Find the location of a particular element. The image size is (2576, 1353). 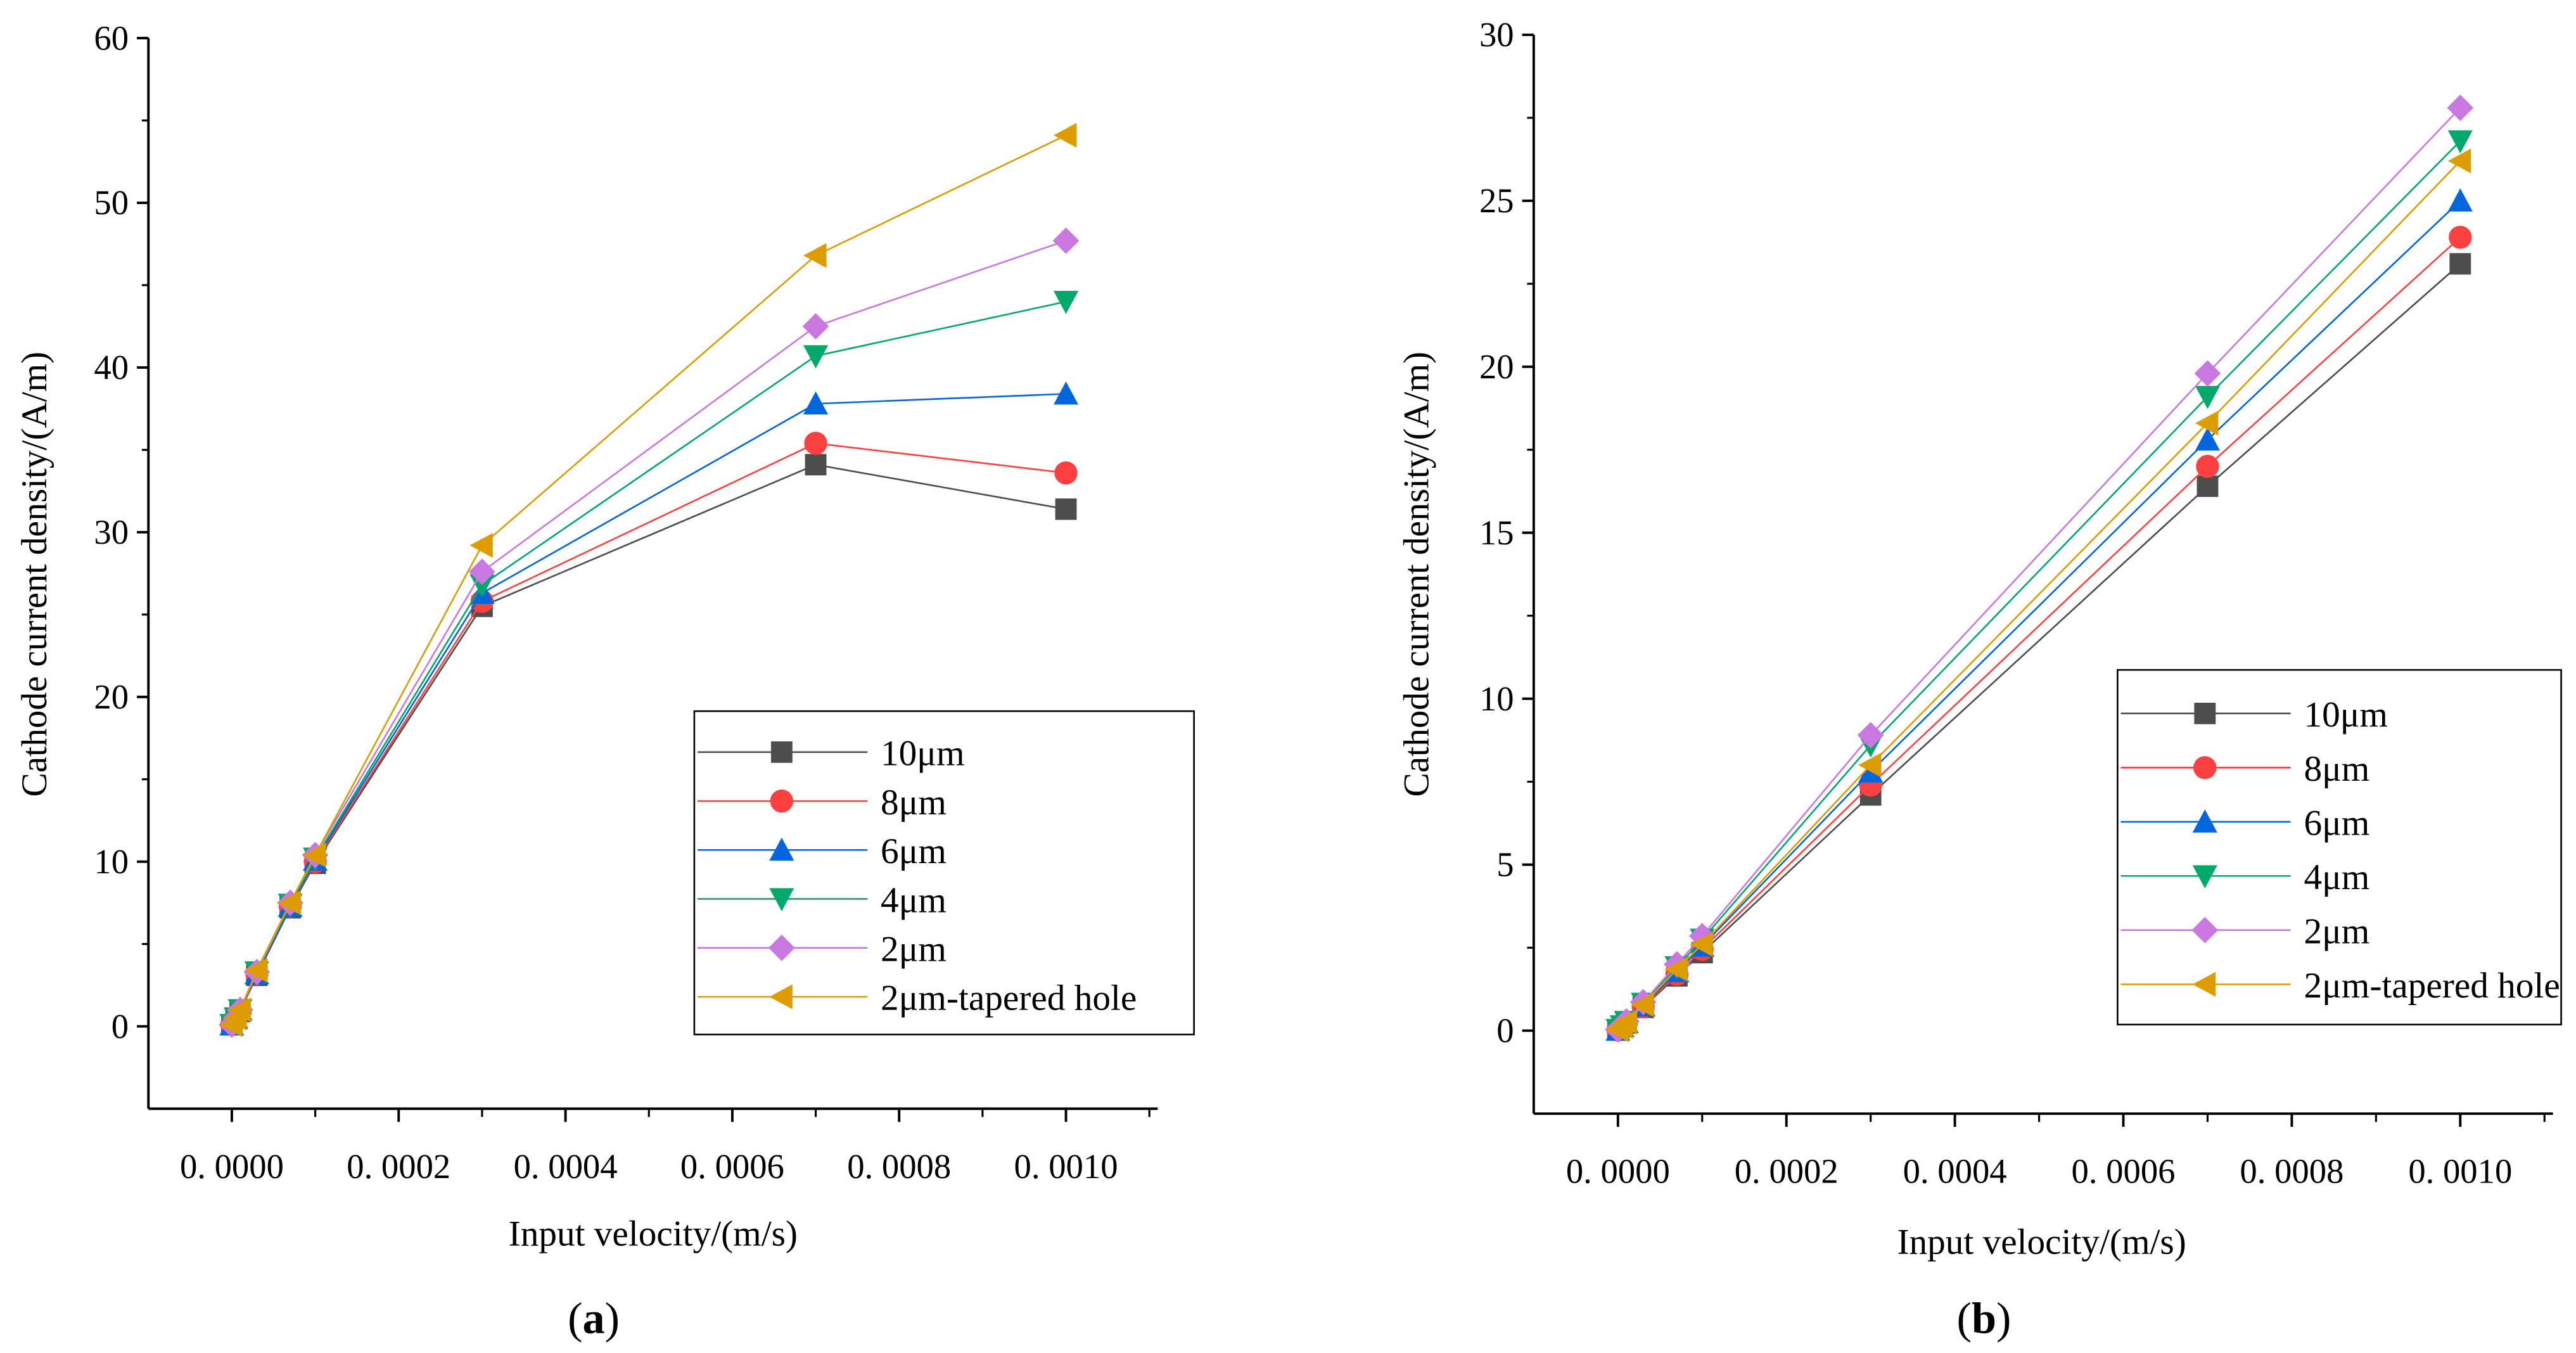

y-tick-label: 15 is located at coordinates (1497, 532).